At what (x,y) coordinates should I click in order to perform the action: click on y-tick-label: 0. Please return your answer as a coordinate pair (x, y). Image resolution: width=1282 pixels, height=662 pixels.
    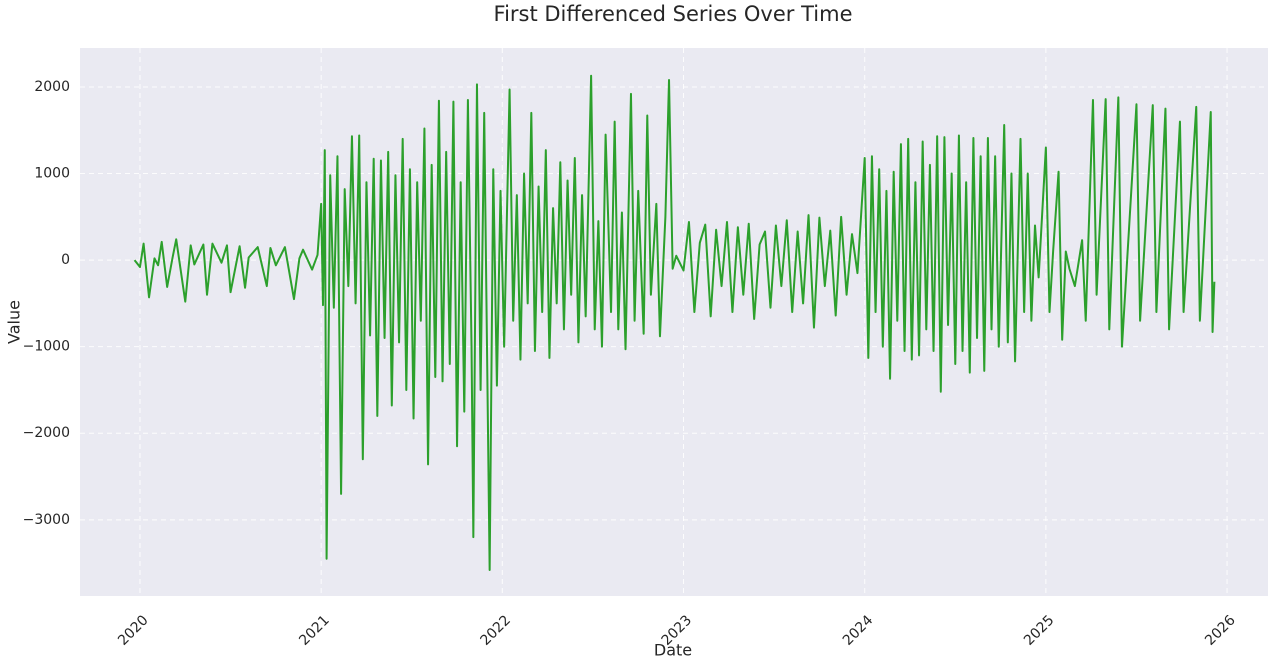
    Looking at the image, I should click on (65, 260).